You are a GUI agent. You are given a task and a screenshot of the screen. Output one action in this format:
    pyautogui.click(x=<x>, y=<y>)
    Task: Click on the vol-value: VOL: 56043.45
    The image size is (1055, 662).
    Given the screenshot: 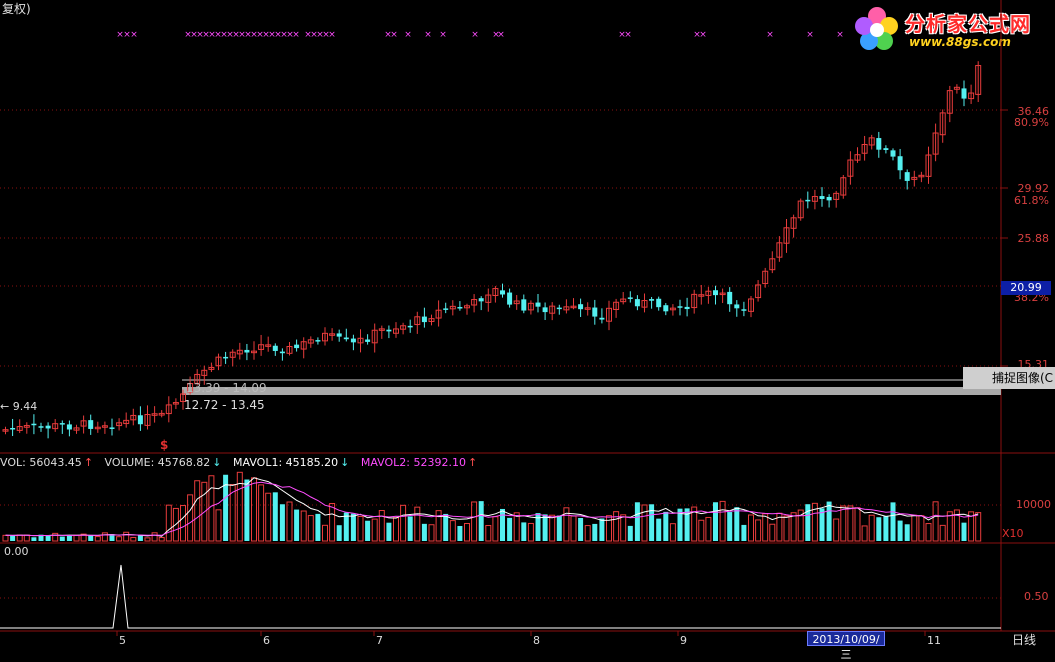 What is the action you would take?
    pyautogui.click(x=41, y=462)
    